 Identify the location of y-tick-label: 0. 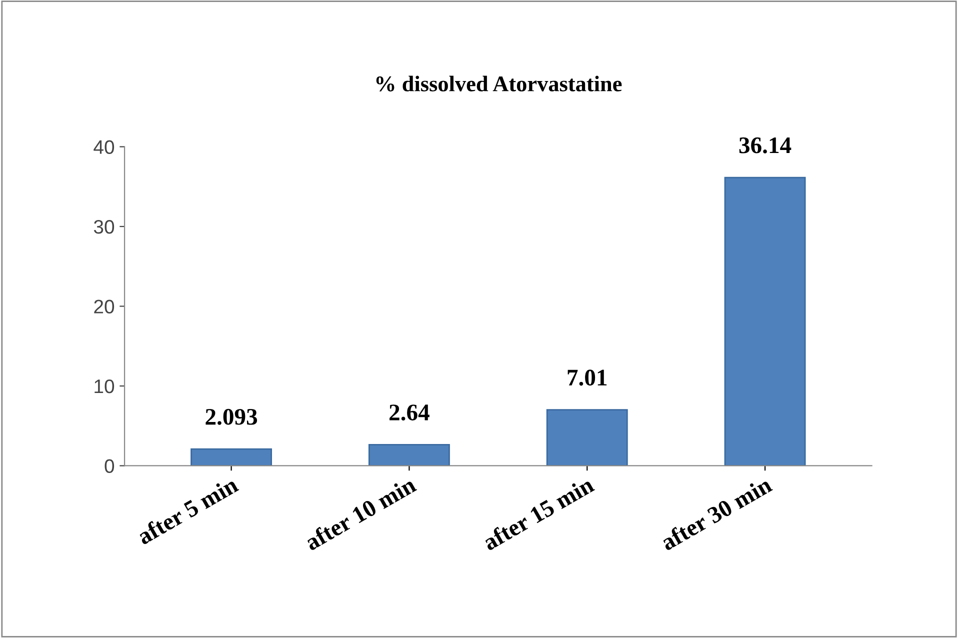
(109, 466).